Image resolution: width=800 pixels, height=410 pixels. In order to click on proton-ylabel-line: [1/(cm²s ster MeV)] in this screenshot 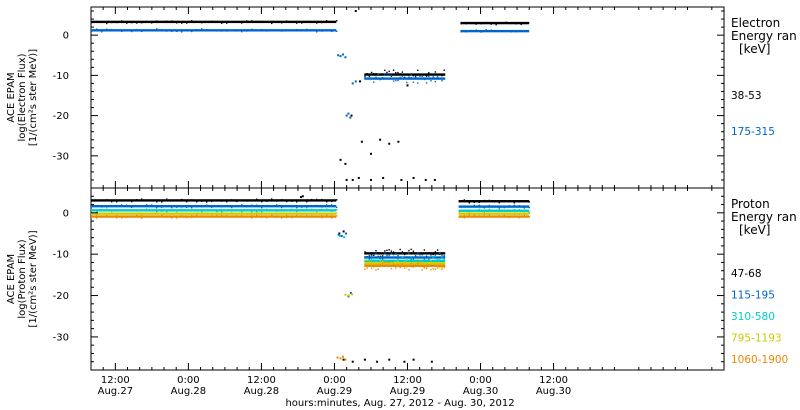, I will do `click(33, 278)`.